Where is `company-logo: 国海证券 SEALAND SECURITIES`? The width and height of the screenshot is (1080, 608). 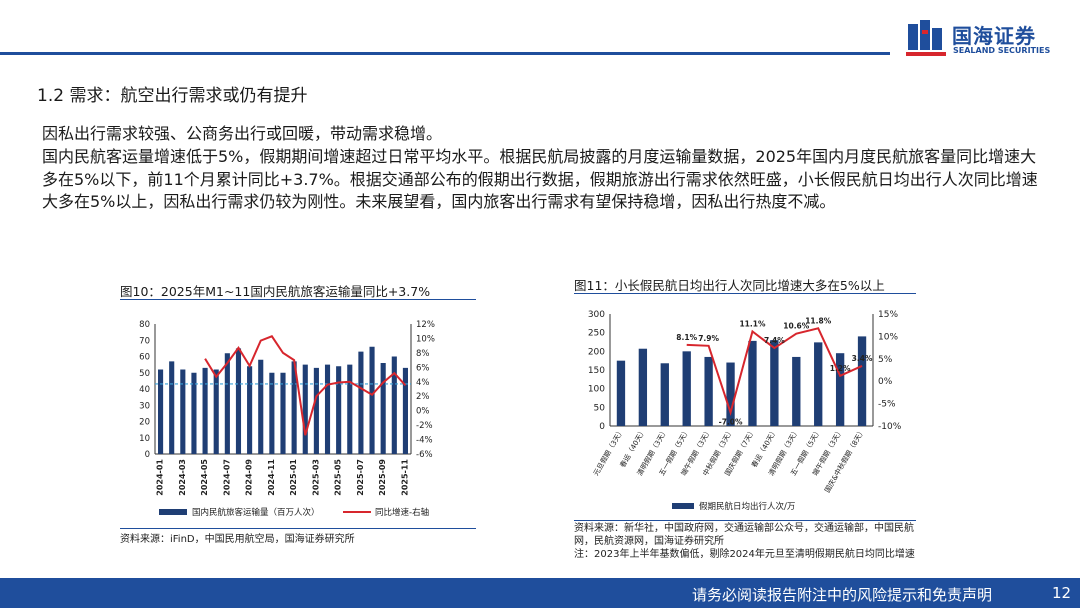
company-logo: 国海证券 SEALAND SECURITIES is located at coordinates (986, 38).